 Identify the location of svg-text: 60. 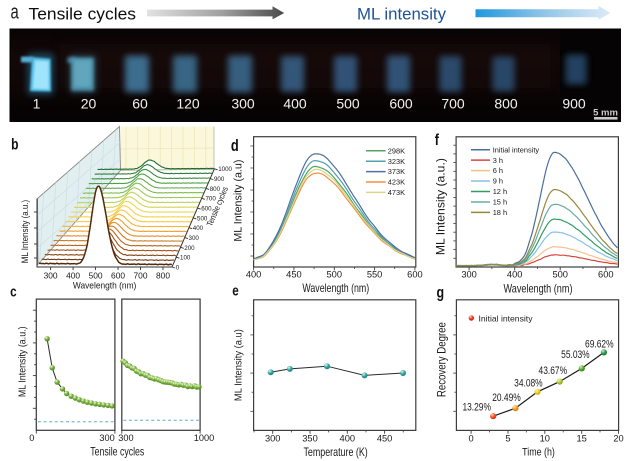
(140, 104).